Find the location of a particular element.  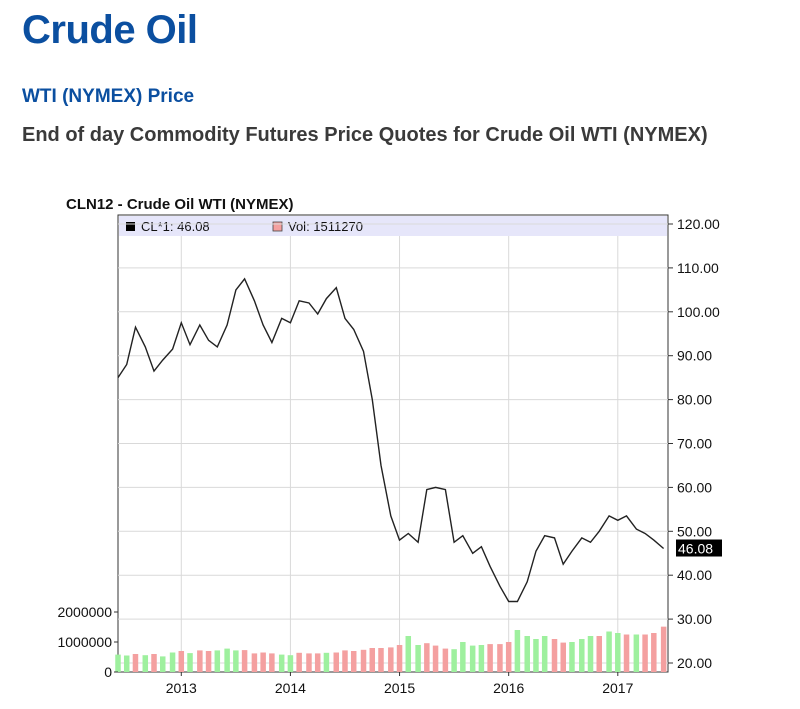

x-axis: 2013 2014 2015 2016 2017 is located at coordinates (400, 684).